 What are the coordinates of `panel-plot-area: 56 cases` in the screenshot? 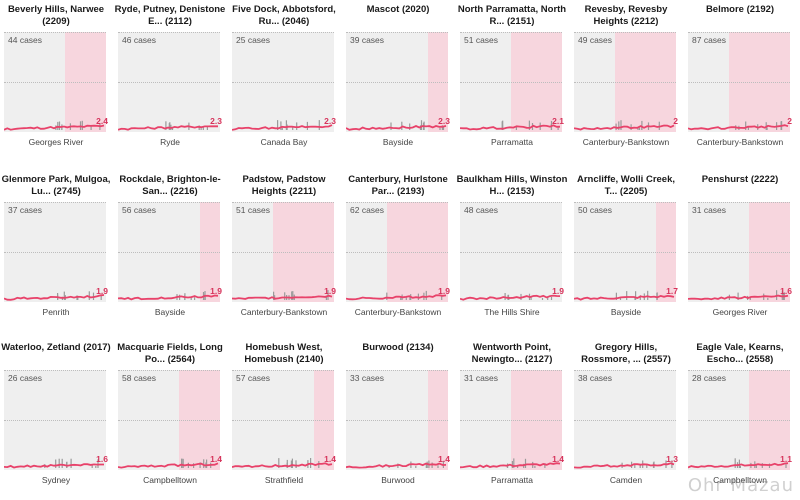 It's located at (169, 252).